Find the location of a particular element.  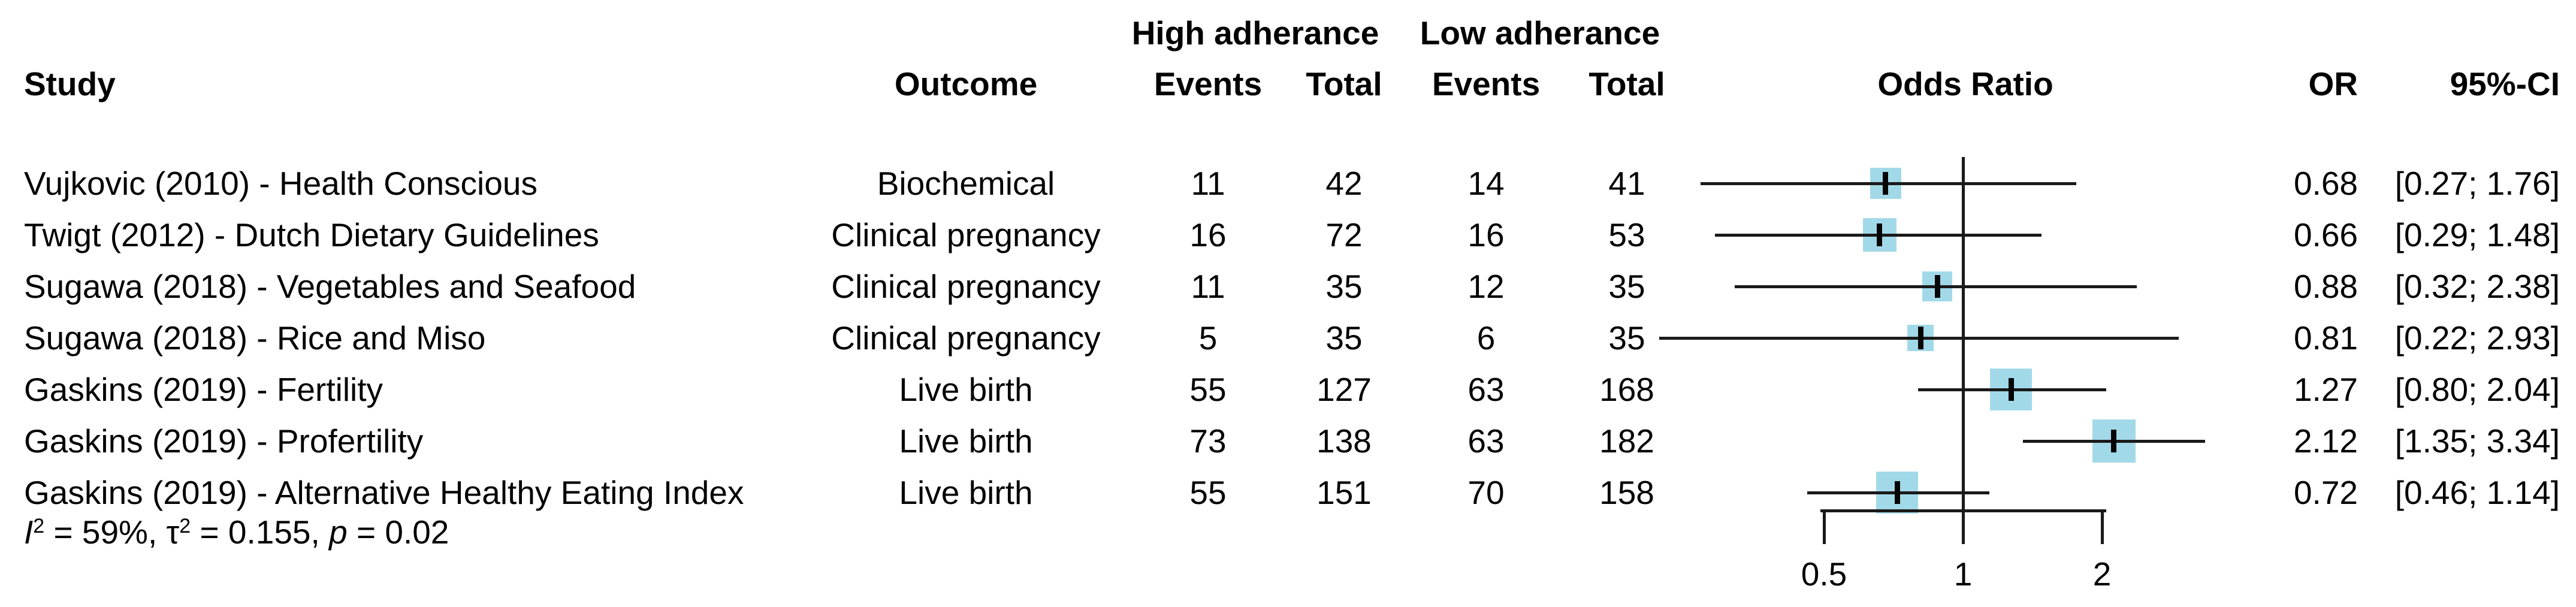

high-adherence-group-header: High adherance is located at coordinates (1255, 33).